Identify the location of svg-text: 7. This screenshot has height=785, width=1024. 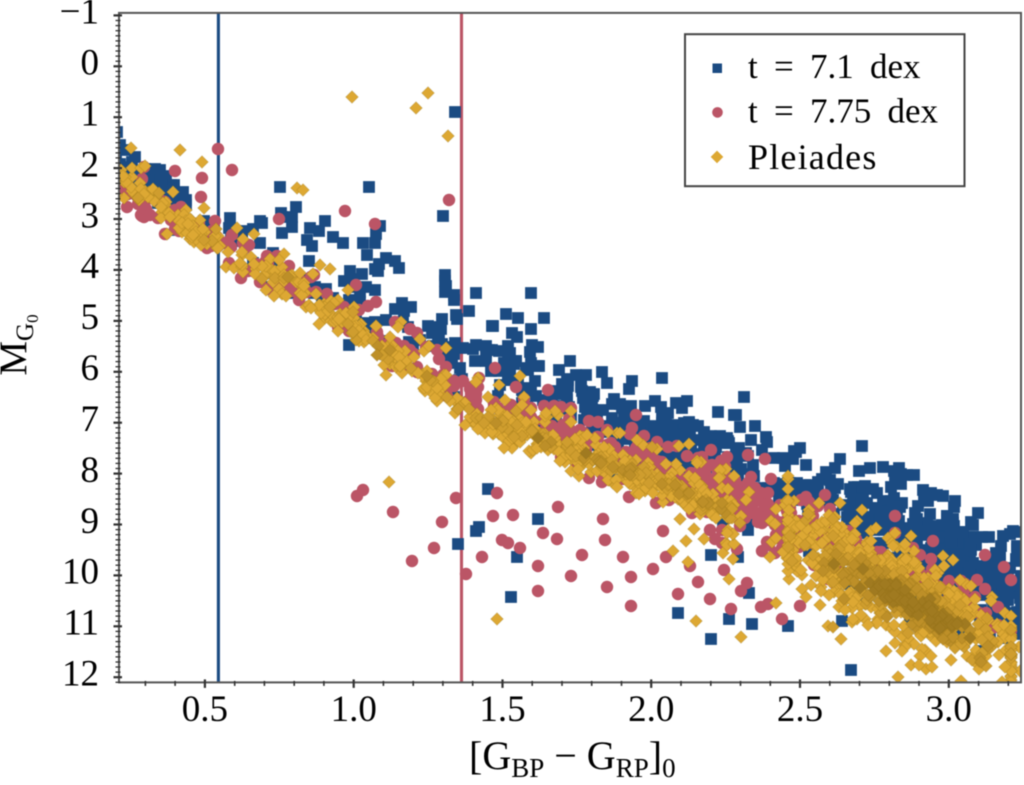
(90, 419).